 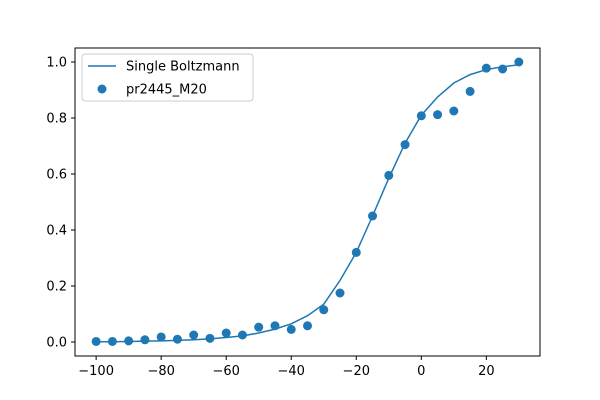 I want to click on legend-marker-swatch, so click(x=102, y=89).